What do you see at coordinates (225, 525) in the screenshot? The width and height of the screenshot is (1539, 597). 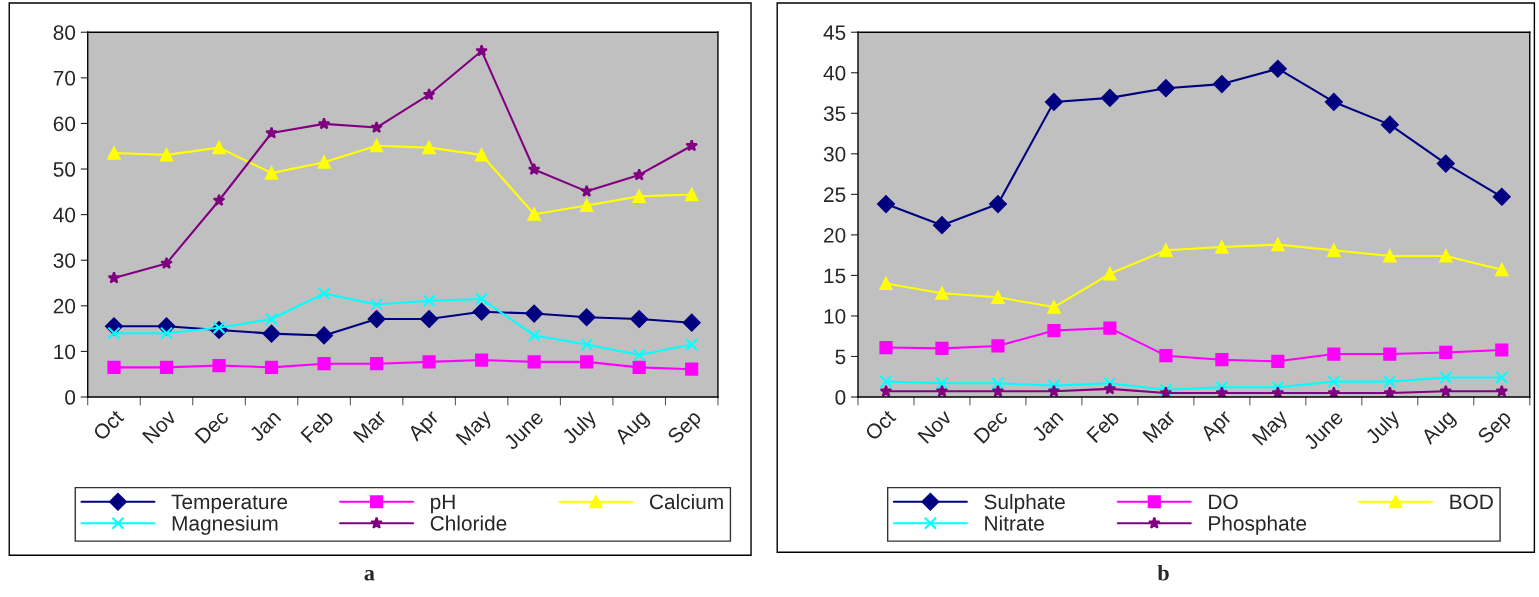 I see `legend-label: Magnesium` at bounding box center [225, 525].